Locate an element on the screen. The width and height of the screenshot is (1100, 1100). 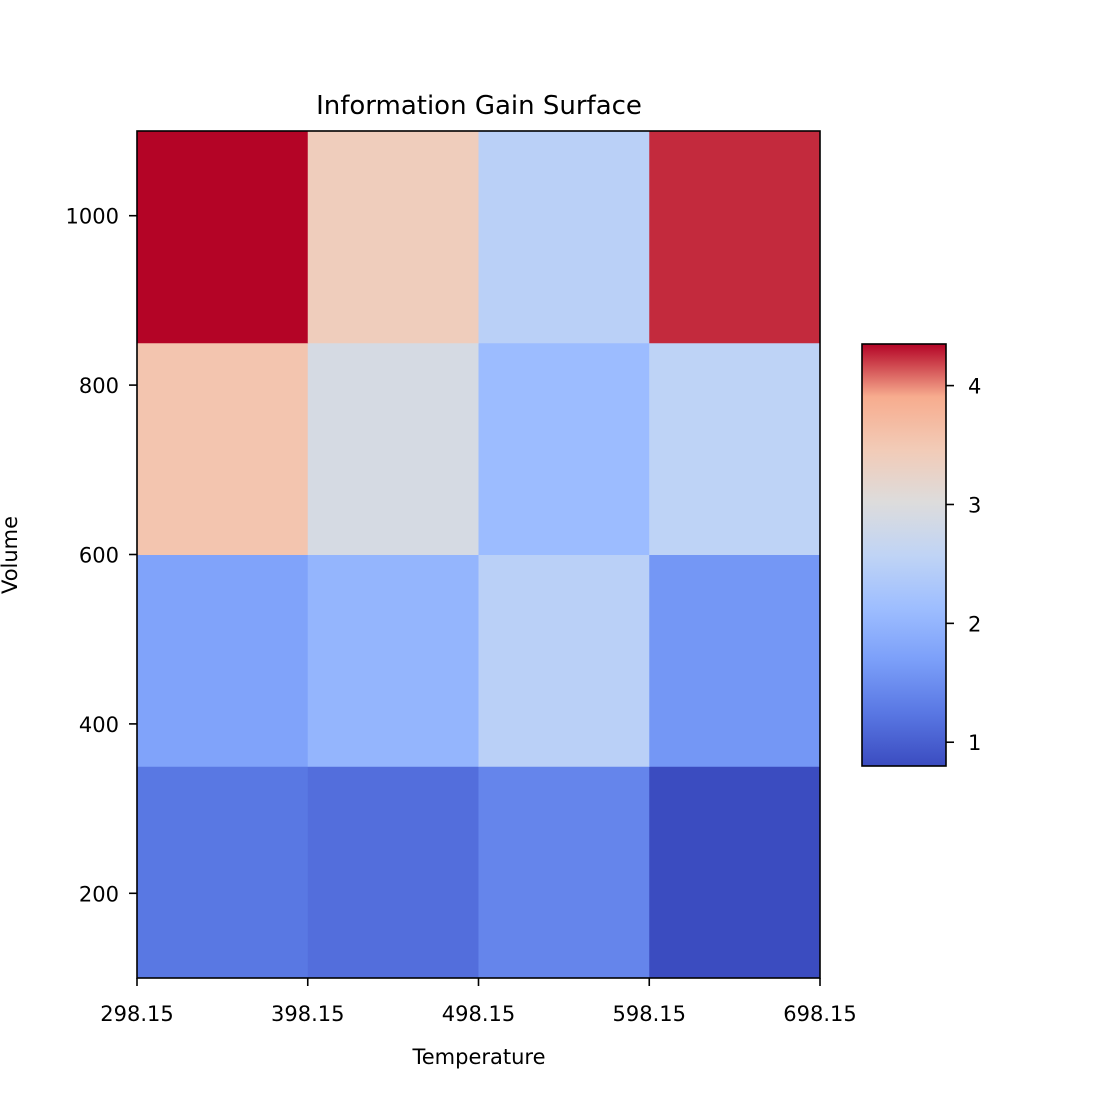
heatmap-cell-r3-c0 is located at coordinates (223, 237).